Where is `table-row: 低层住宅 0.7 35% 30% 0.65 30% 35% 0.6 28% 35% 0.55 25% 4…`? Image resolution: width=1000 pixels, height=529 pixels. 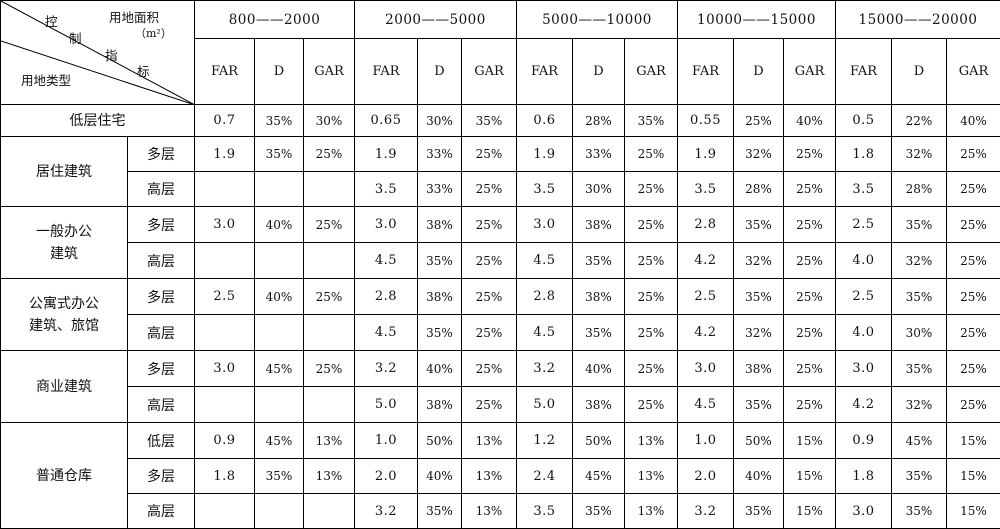 table-row: 低层住宅 0.7 35% 30% 0.65 30% 35% 0.6 28% 35% 0.55 25% 4… is located at coordinates (500, 120).